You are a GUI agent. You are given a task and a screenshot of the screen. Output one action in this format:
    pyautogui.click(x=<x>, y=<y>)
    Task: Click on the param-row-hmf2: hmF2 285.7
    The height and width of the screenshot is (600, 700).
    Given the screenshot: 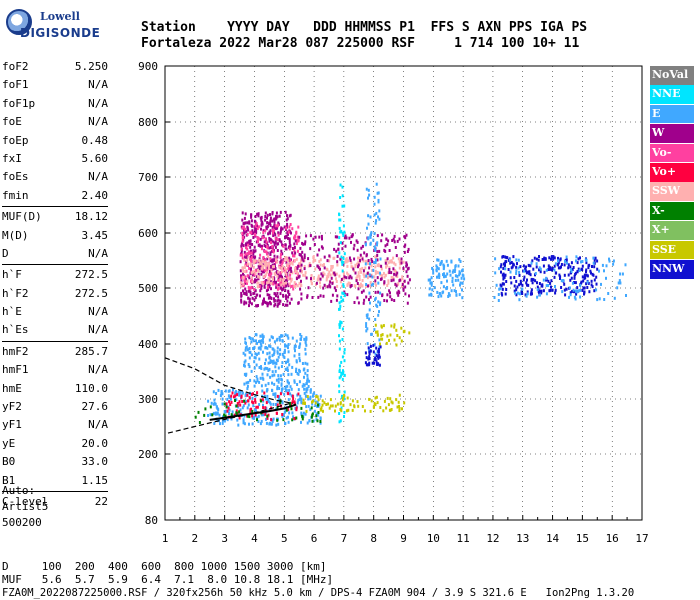 What is the action you would take?
    pyautogui.click(x=55, y=352)
    